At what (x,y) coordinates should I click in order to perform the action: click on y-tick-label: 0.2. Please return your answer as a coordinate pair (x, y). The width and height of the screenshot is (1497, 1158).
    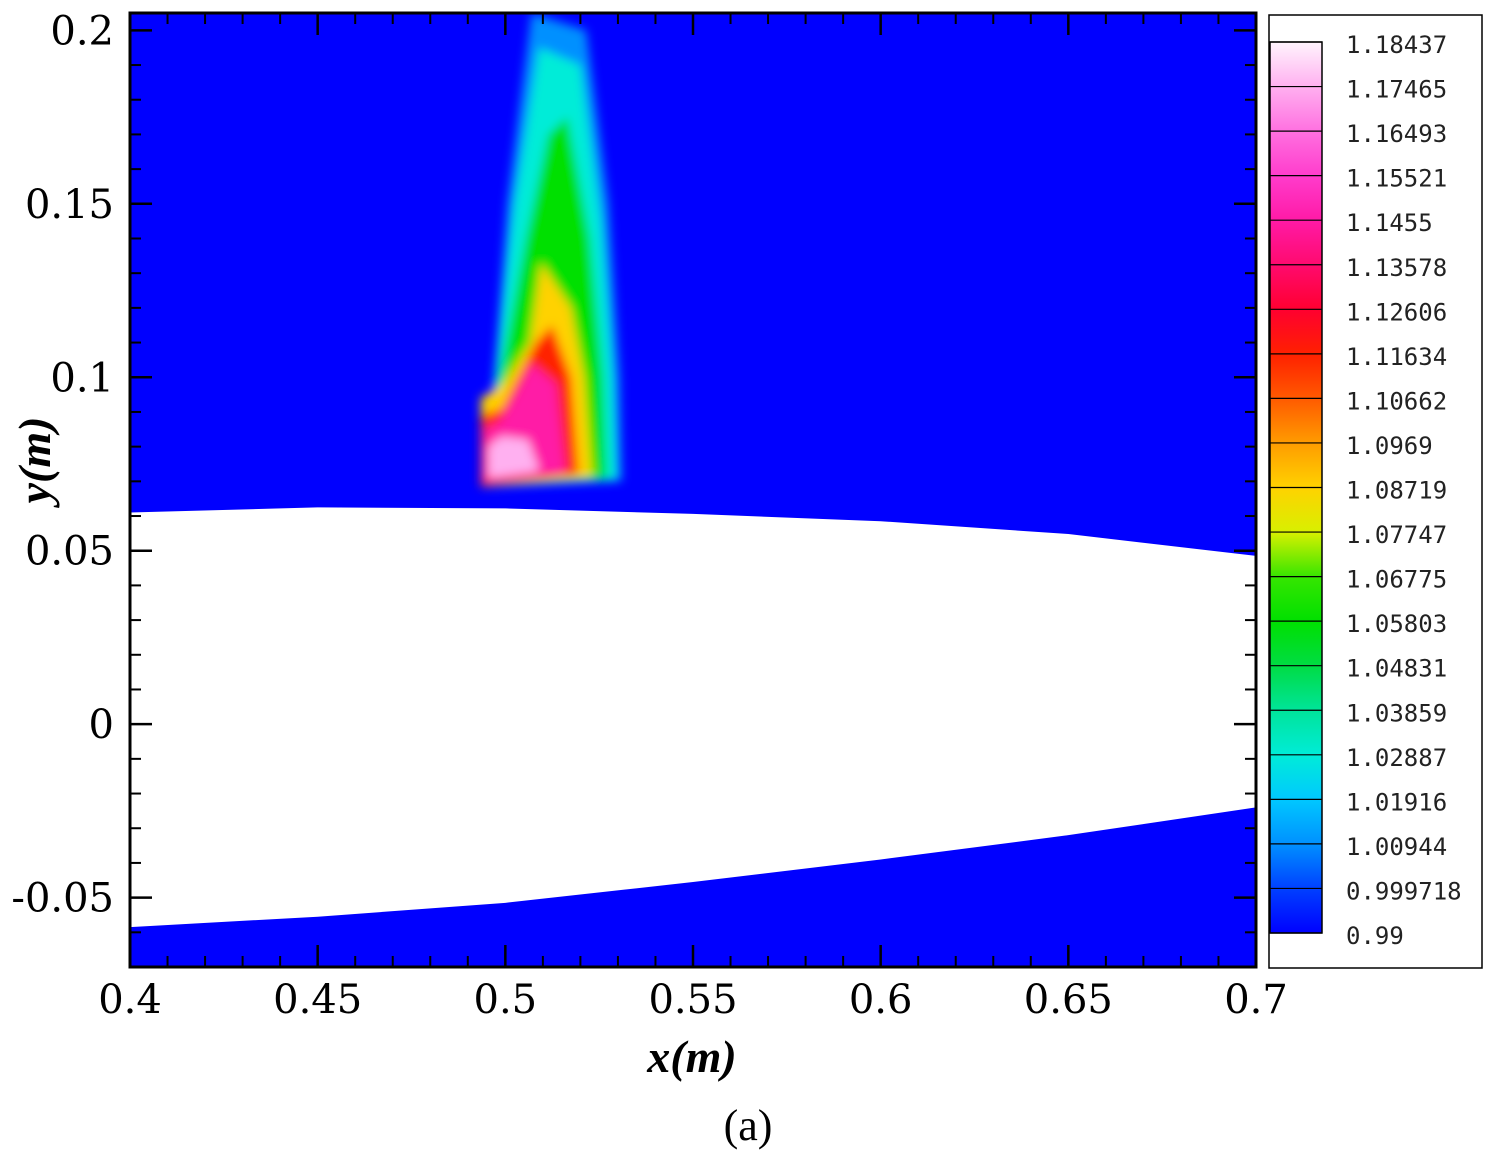
    Looking at the image, I should click on (82, 31).